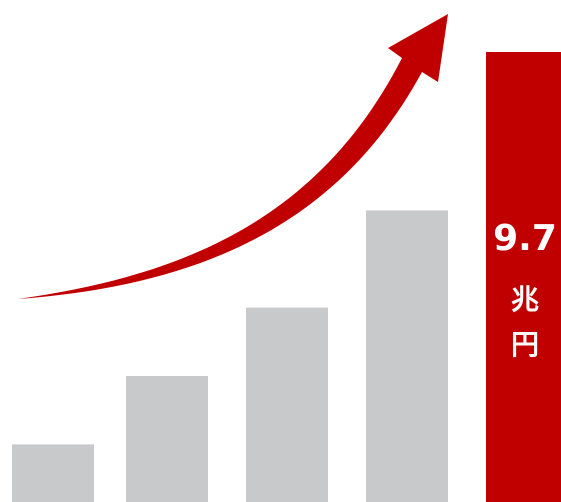 This screenshot has height=502, width=561. Describe the element at coordinates (525, 299) in the screenshot. I see `highlight-unit-char-1: 兆` at that location.